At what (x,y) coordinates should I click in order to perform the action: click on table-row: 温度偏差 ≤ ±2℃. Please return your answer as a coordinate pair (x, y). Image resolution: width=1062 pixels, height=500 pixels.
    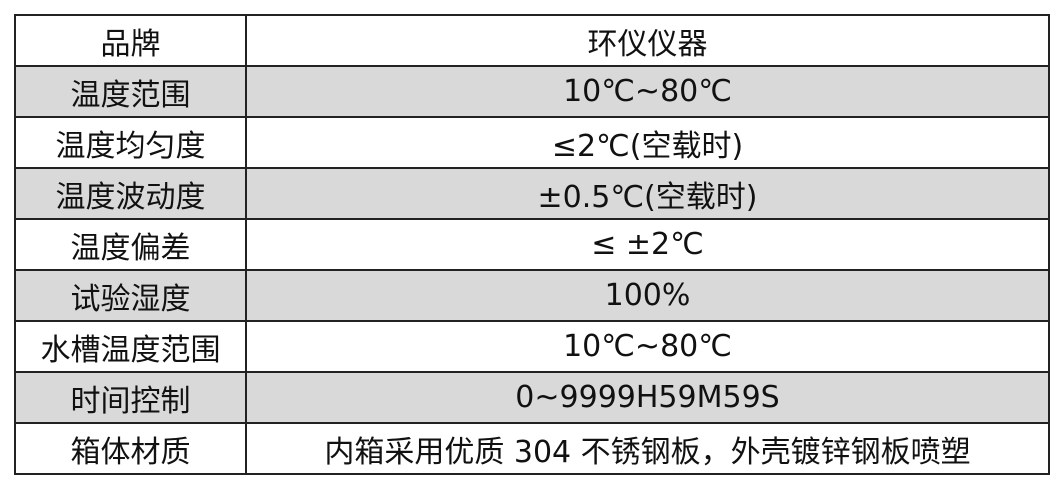
    Looking at the image, I should click on (532, 244).